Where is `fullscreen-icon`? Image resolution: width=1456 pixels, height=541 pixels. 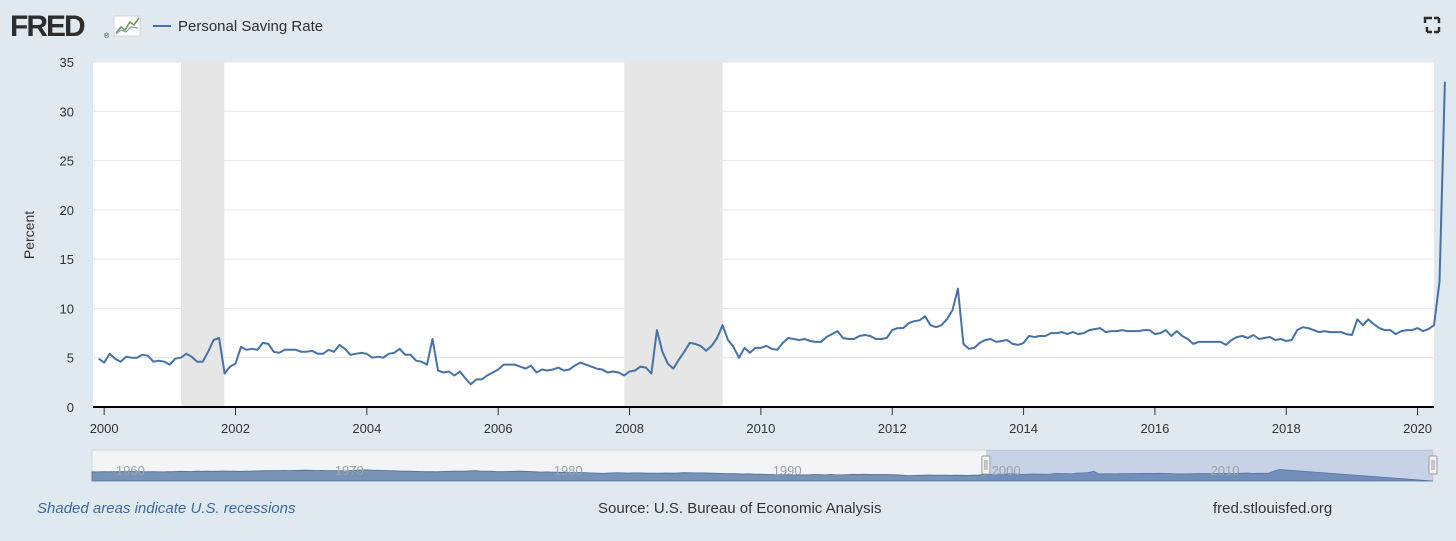 fullscreen-icon is located at coordinates (1432, 25).